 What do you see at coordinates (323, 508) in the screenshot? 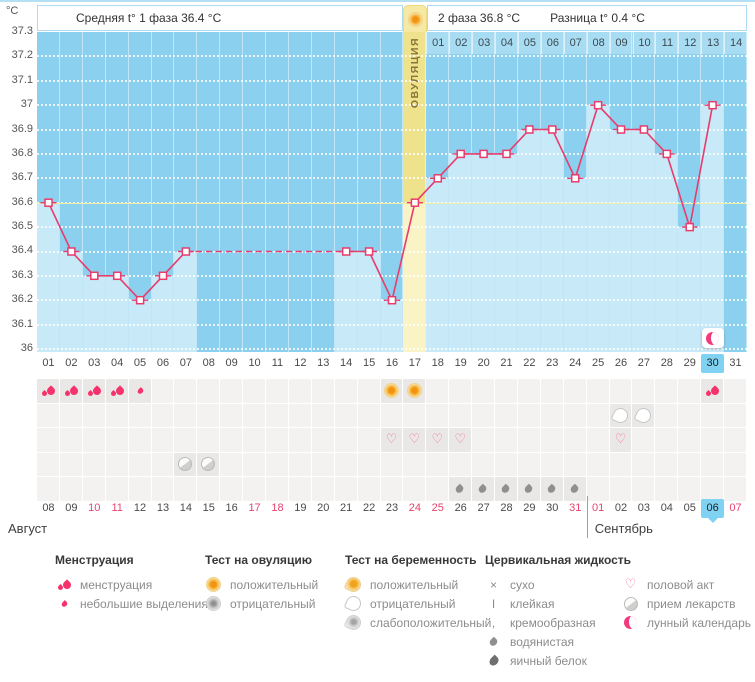
I see `date-20: 20` at bounding box center [323, 508].